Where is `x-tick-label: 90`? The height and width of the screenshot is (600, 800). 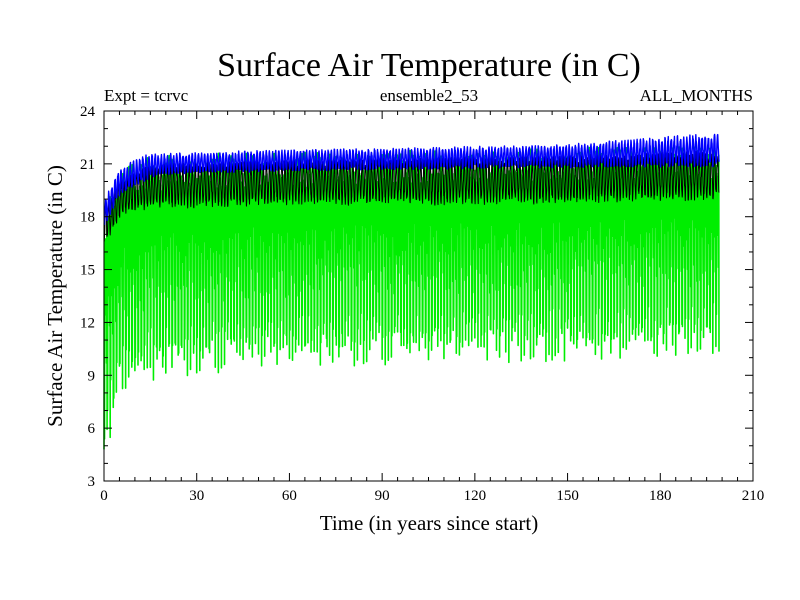 x-tick-label: 90 is located at coordinates (382, 496).